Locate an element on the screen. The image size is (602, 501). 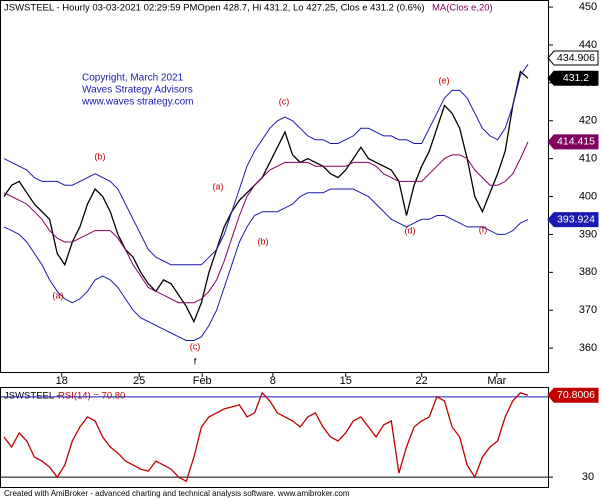
y-tick-label: 370 is located at coordinates (588, 310).